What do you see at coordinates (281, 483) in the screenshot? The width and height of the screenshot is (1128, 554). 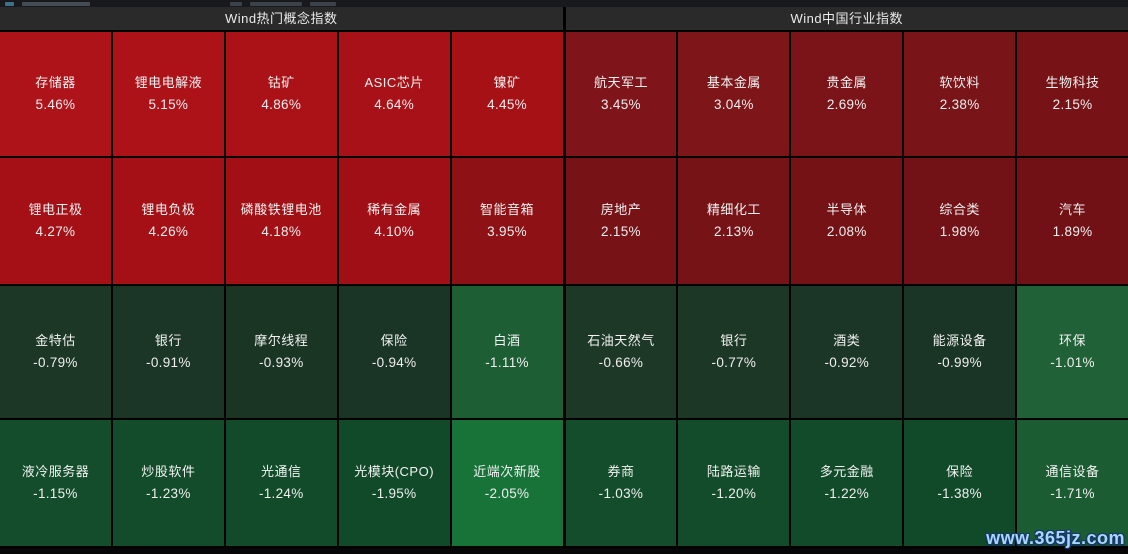 I see `heatmap-cell: 光通信 -1.24%` at bounding box center [281, 483].